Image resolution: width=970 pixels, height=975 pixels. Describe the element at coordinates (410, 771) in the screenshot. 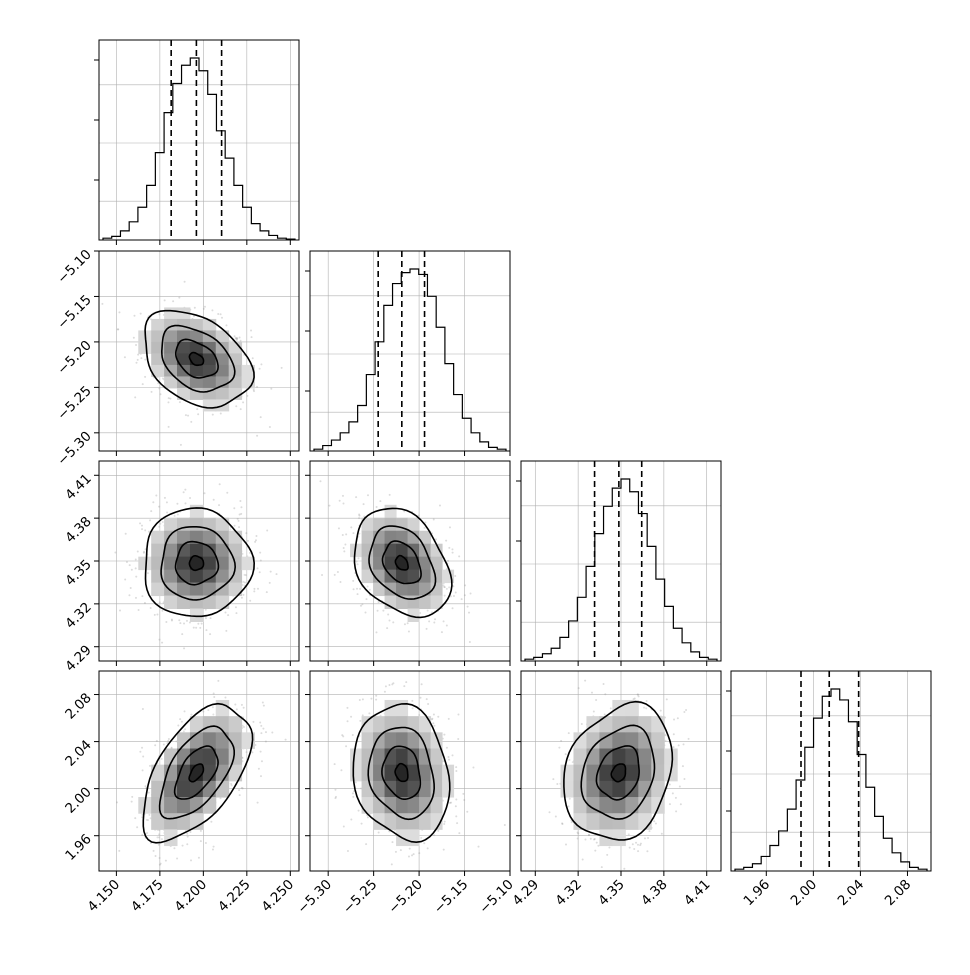

I see `panel-frame` at that location.